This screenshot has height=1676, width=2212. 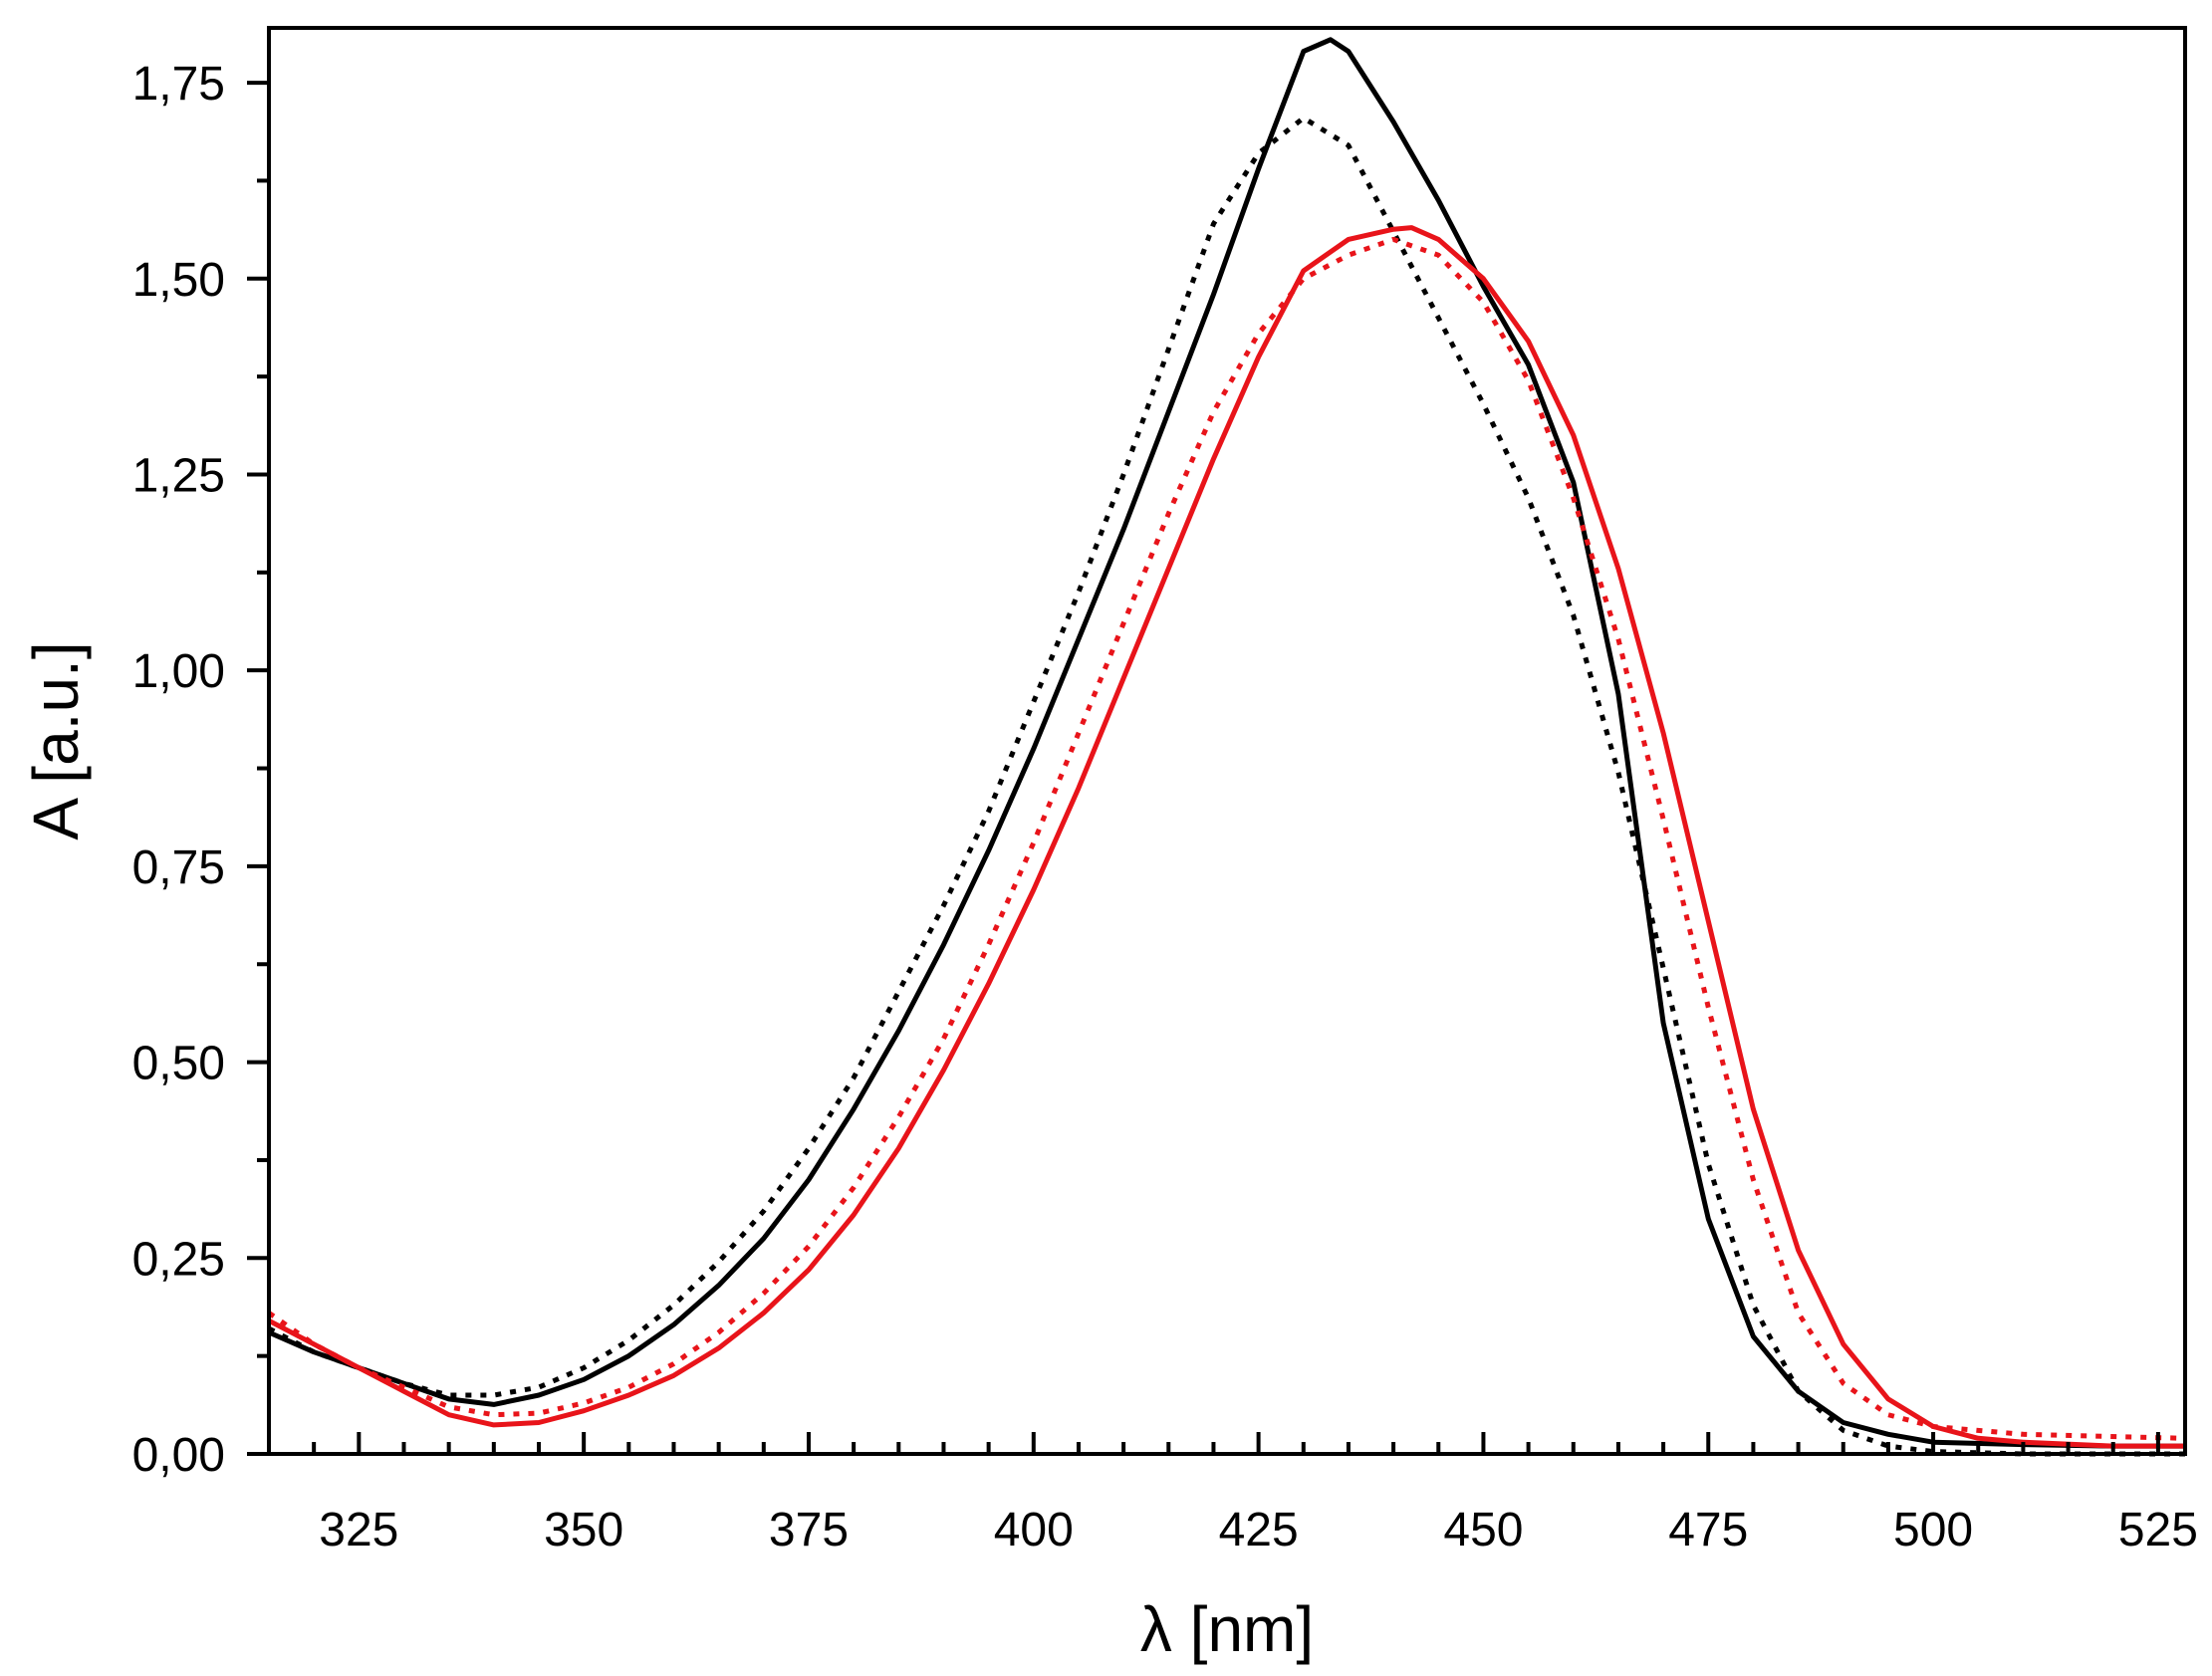 What do you see at coordinates (1034, 1530) in the screenshot?
I see `x-tick-label: 400` at bounding box center [1034, 1530].